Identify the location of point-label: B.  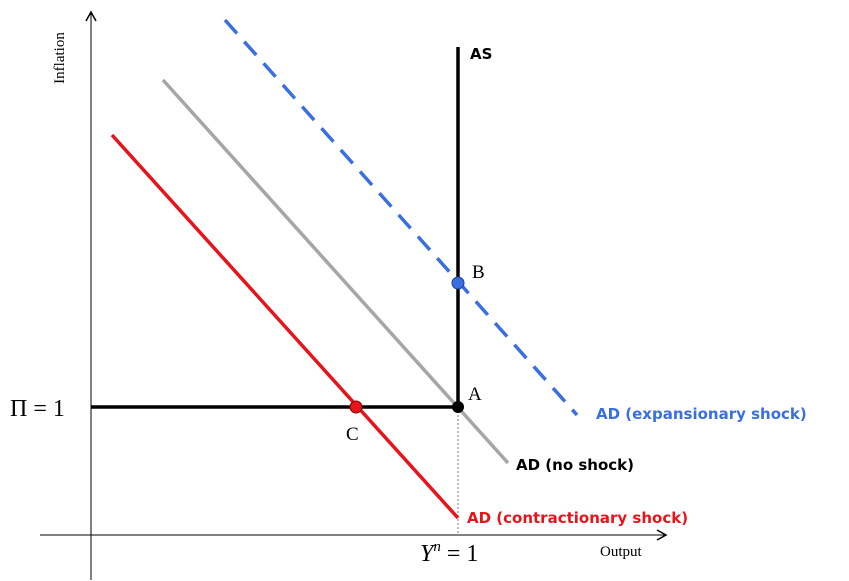
(478, 272).